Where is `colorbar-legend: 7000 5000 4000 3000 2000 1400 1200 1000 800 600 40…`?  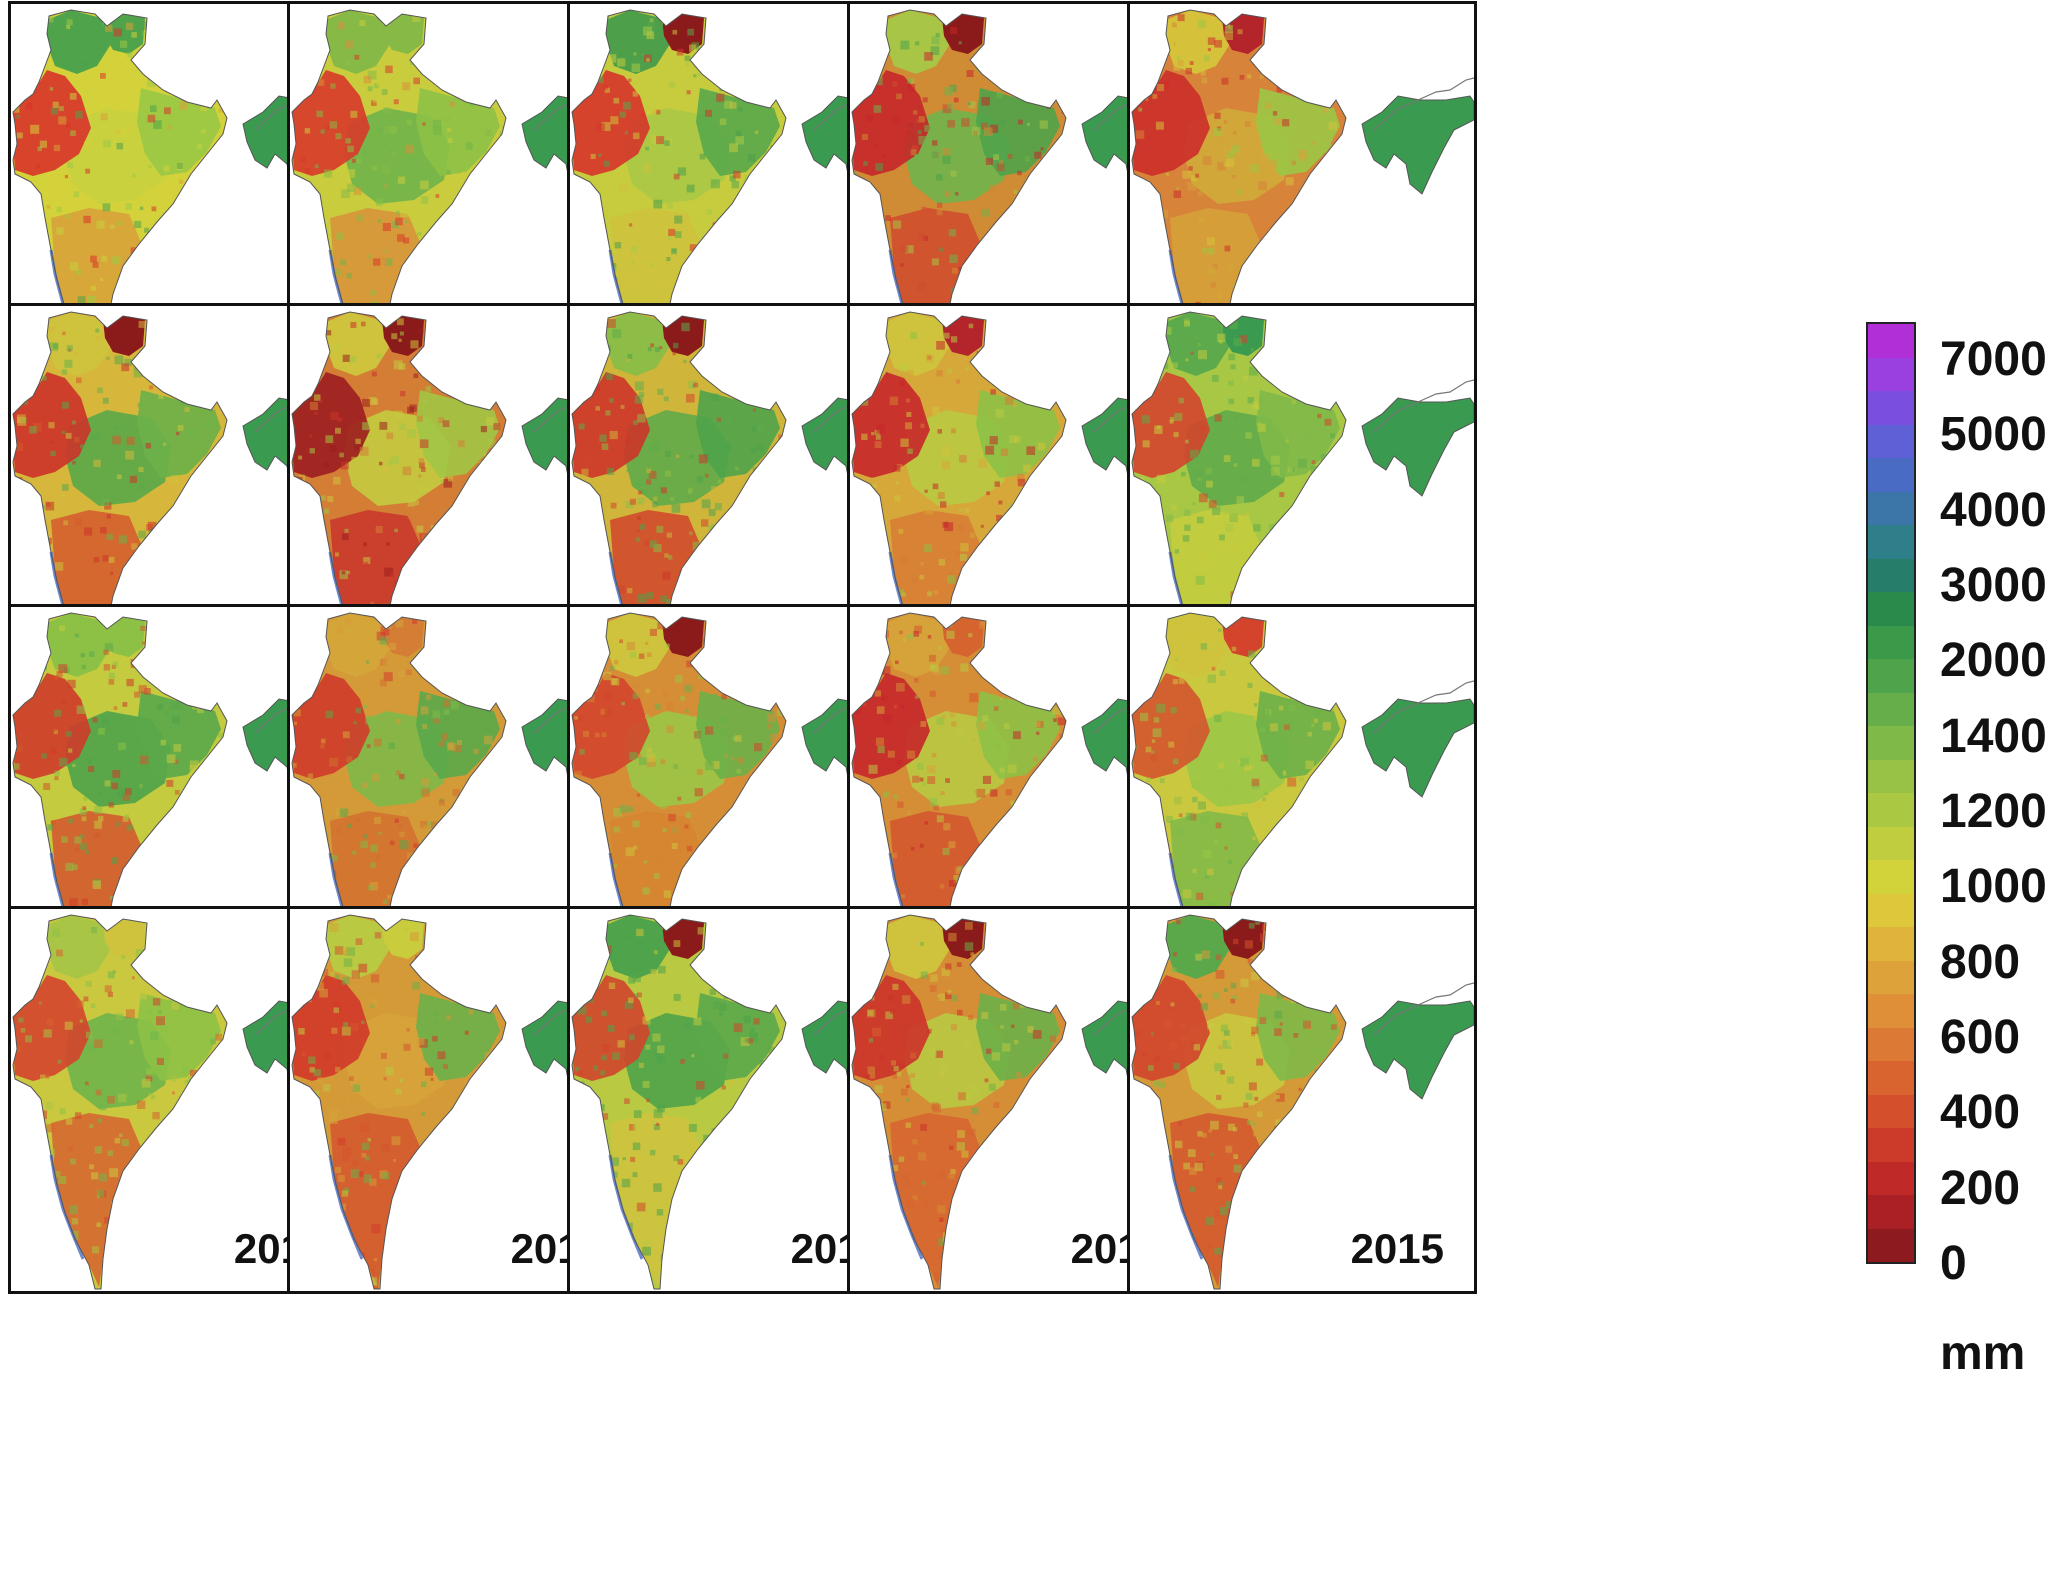
colorbar-legend: 7000 5000 4000 3000 2000 1400 1200 1000 800 600 40… is located at coordinates (1966, 852).